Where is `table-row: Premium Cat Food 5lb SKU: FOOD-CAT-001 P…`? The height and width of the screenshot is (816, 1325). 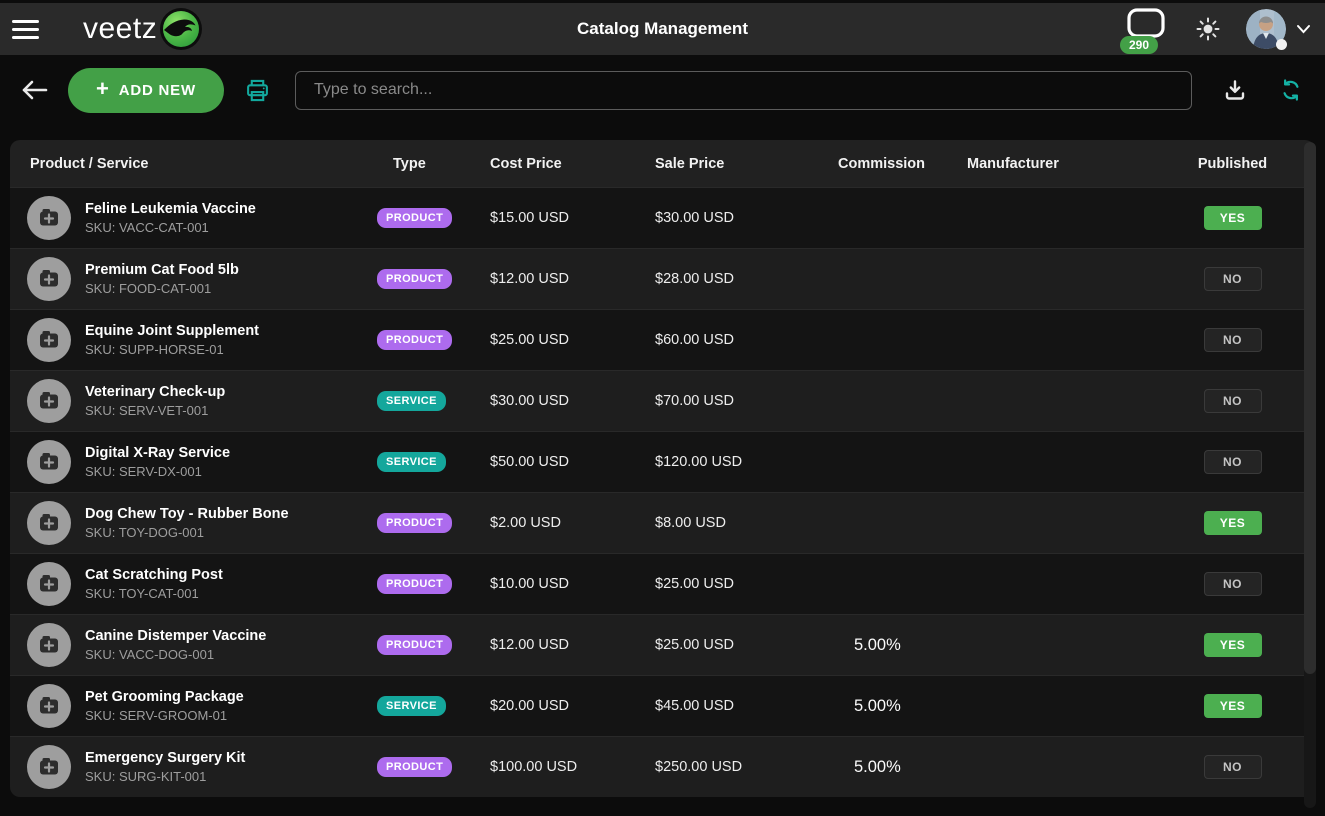
table-row: Premium Cat Food 5lb SKU: FOOD-CAT-001 P… is located at coordinates (662, 278).